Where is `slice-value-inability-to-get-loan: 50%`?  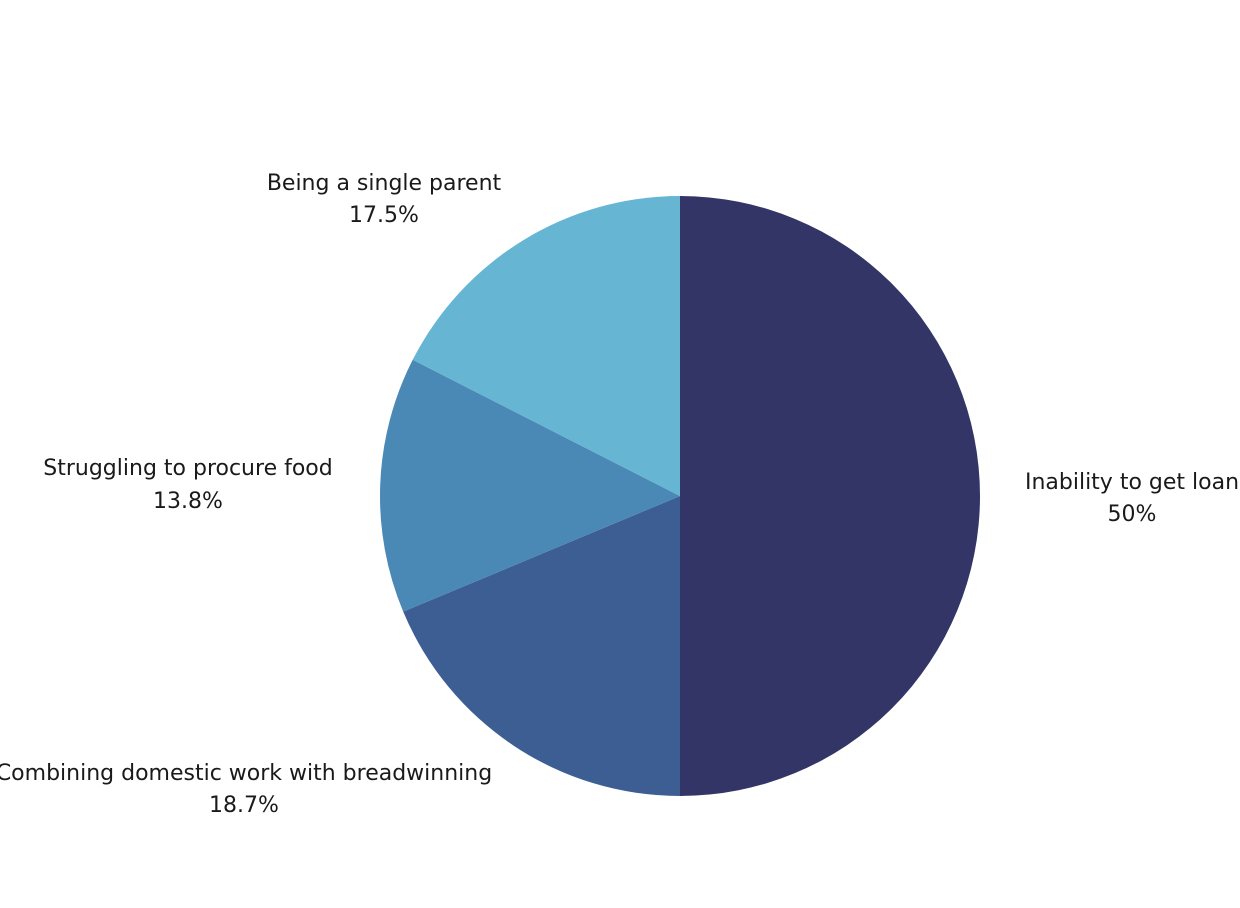
slice-value-inability-to-get-loan: 50% is located at coordinates (1132, 514).